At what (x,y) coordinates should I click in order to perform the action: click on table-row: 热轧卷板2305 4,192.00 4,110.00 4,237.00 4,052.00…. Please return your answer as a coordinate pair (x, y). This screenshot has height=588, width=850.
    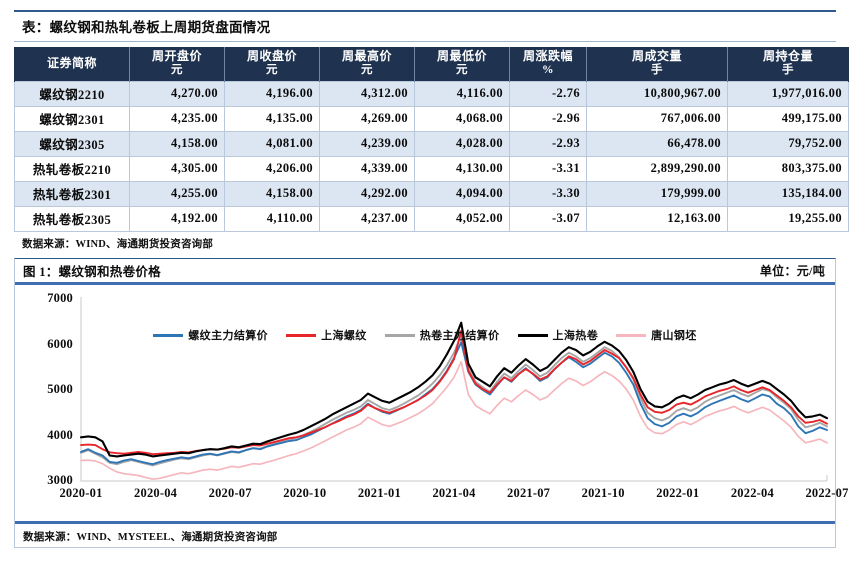
    Looking at the image, I should click on (431, 219).